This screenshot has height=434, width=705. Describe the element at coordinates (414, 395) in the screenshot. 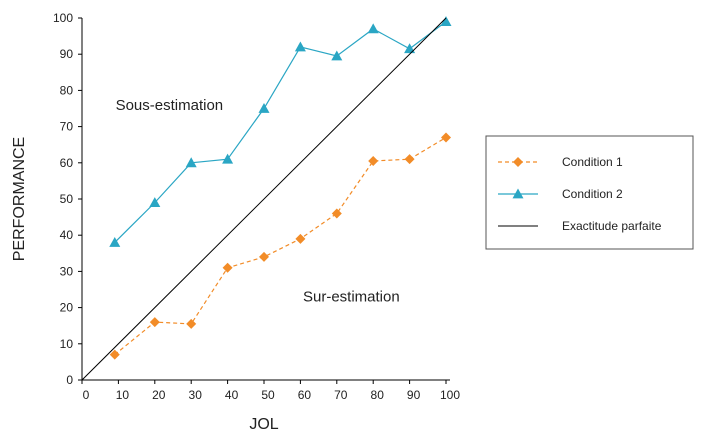

I see `x-tick-label: 90` at that location.